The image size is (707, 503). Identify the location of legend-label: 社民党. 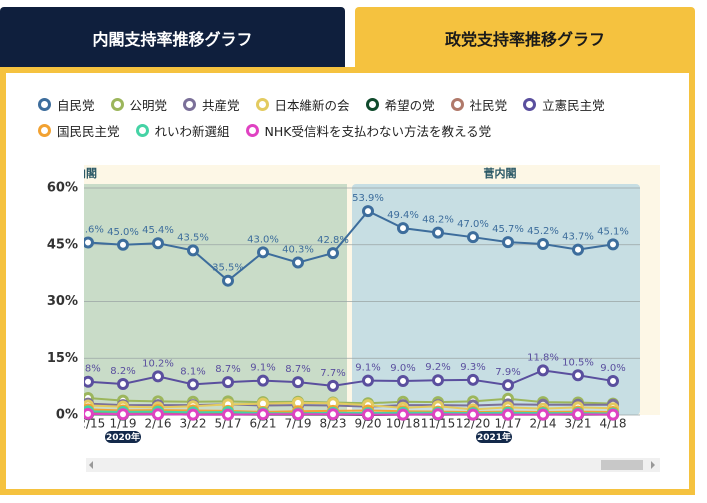
(488, 105).